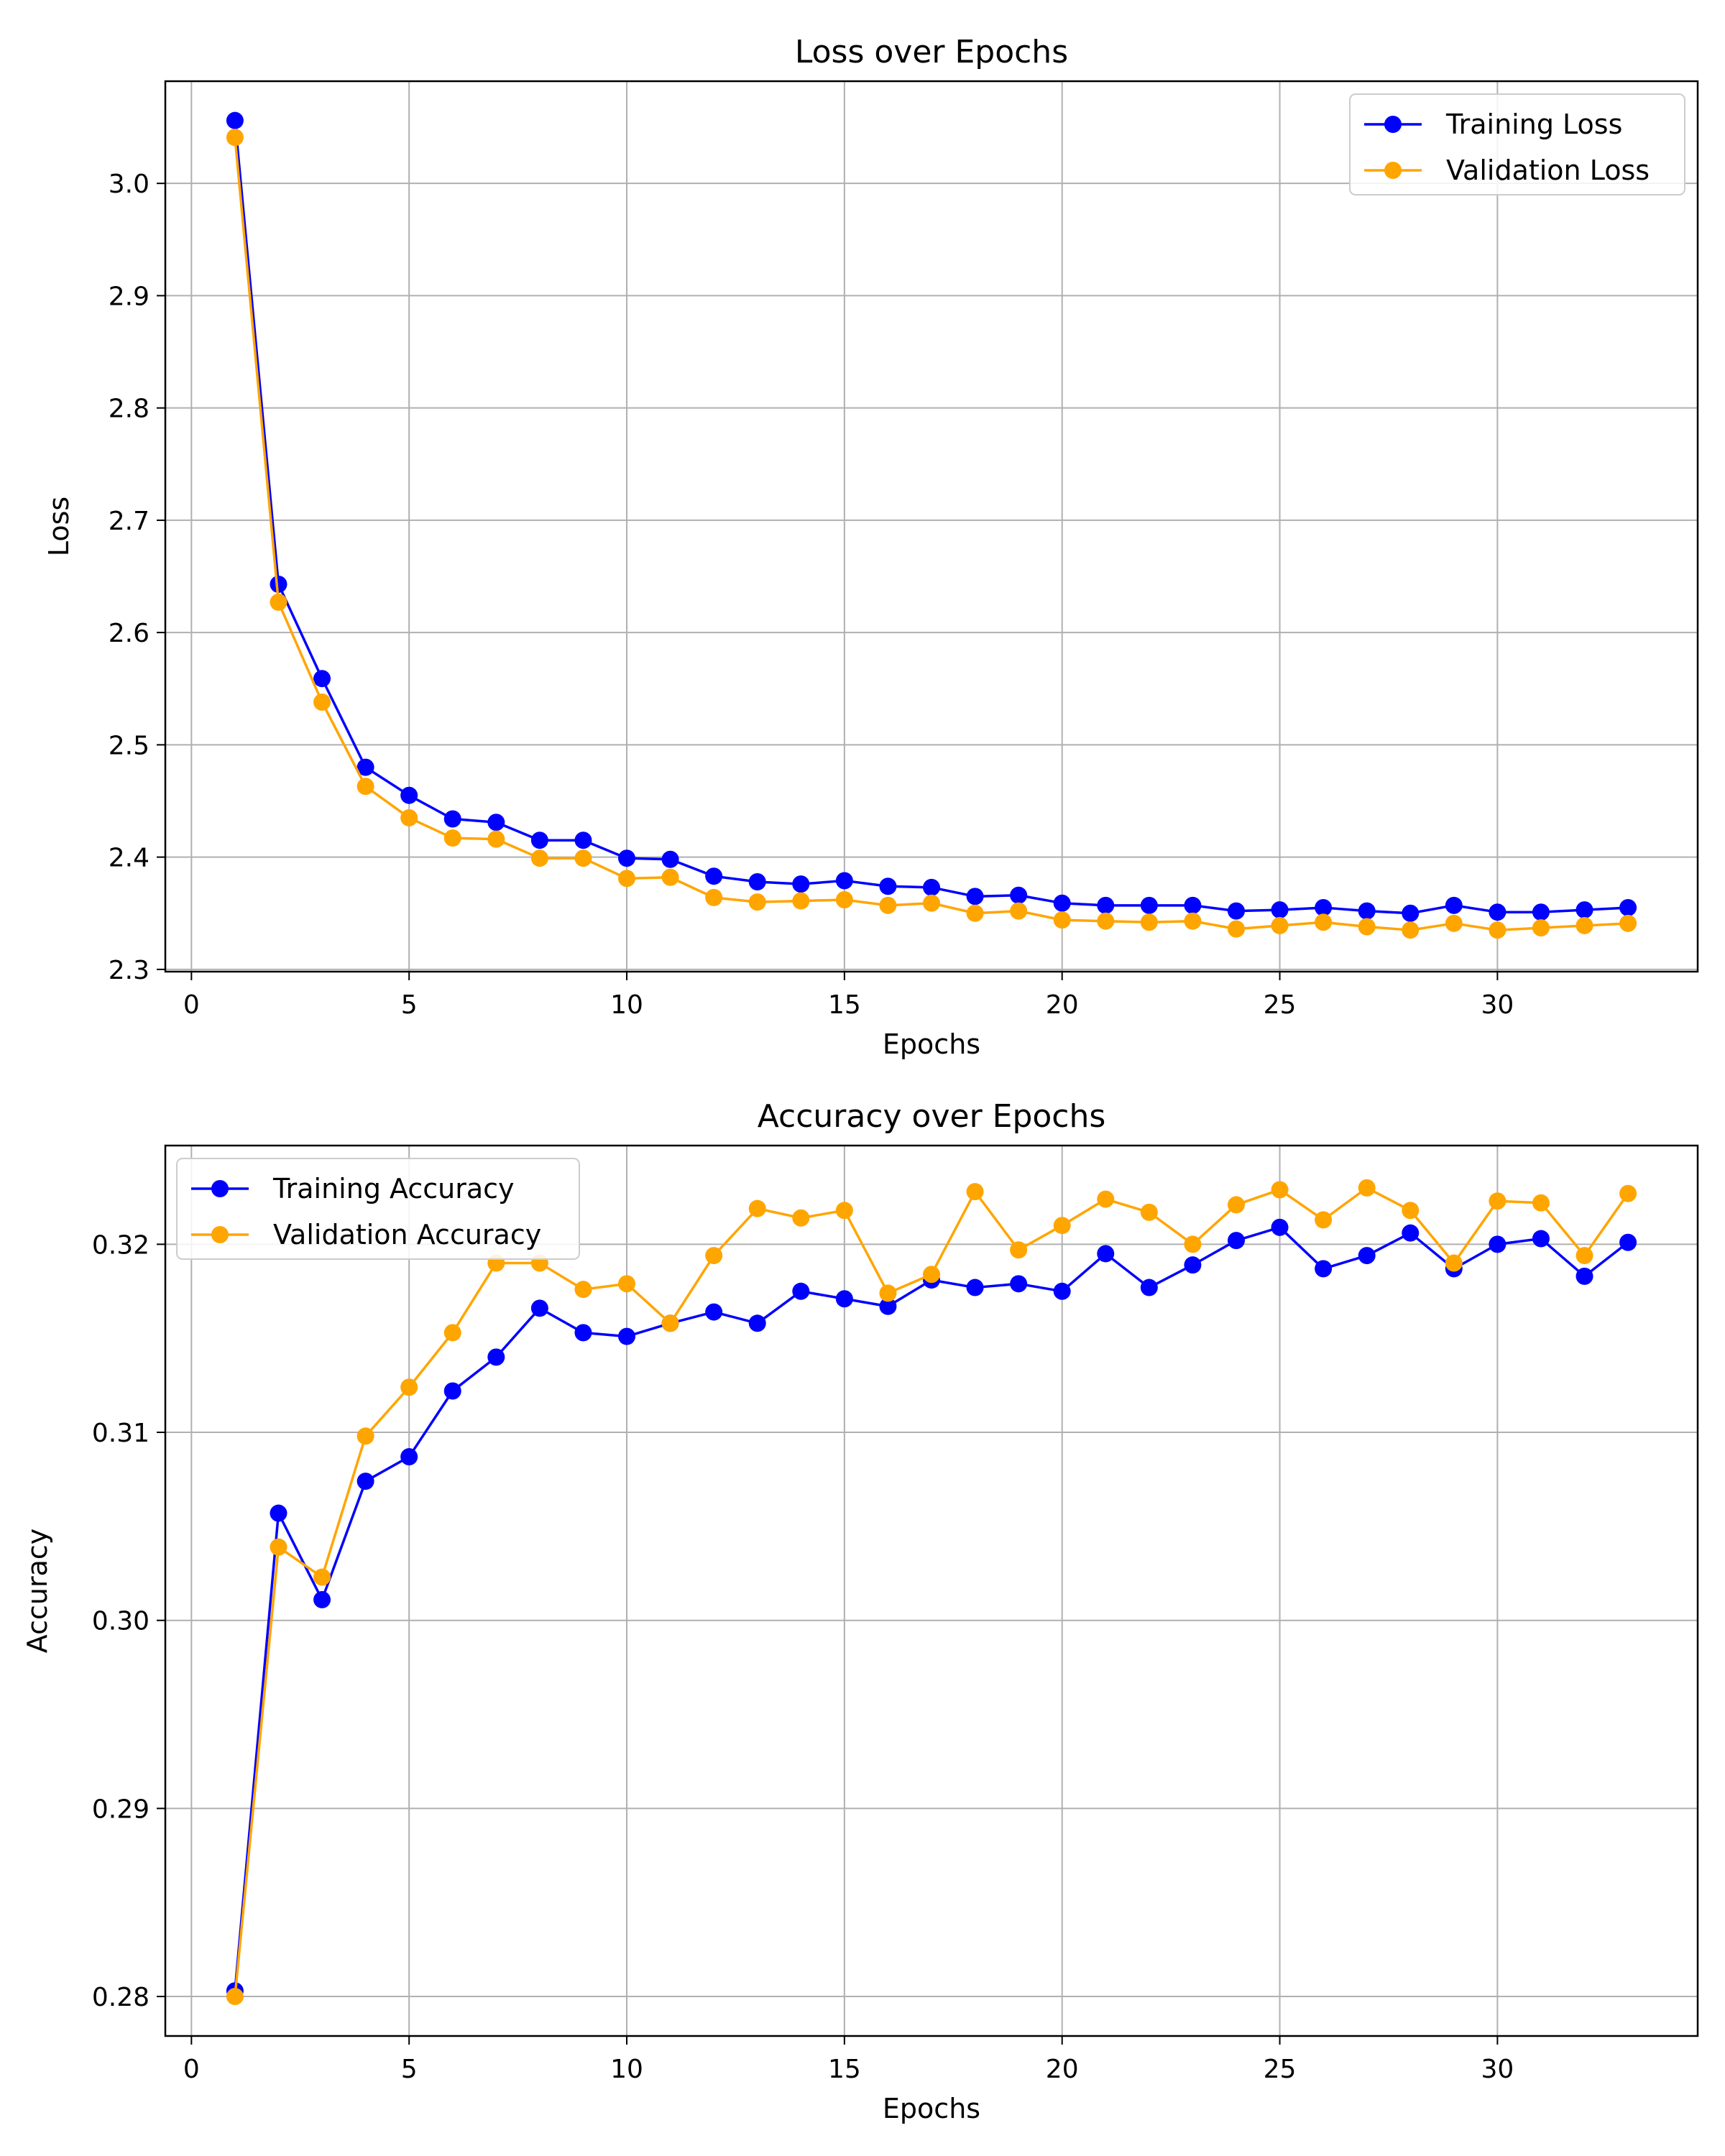 Image resolution: width=1725 pixels, height=2156 pixels. I want to click on y-tick-label: 2.6, so click(129, 633).